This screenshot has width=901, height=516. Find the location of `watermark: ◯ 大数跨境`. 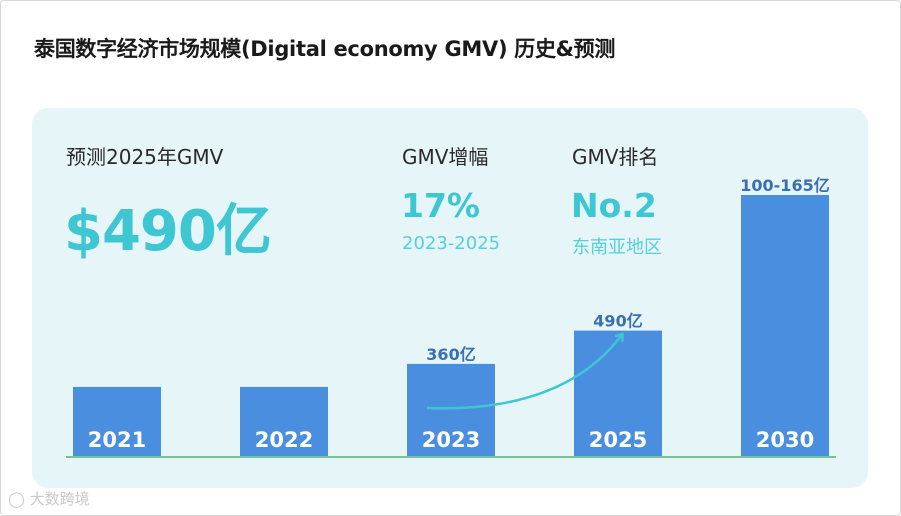

watermark: ◯ 大数跨境 is located at coordinates (49, 498).